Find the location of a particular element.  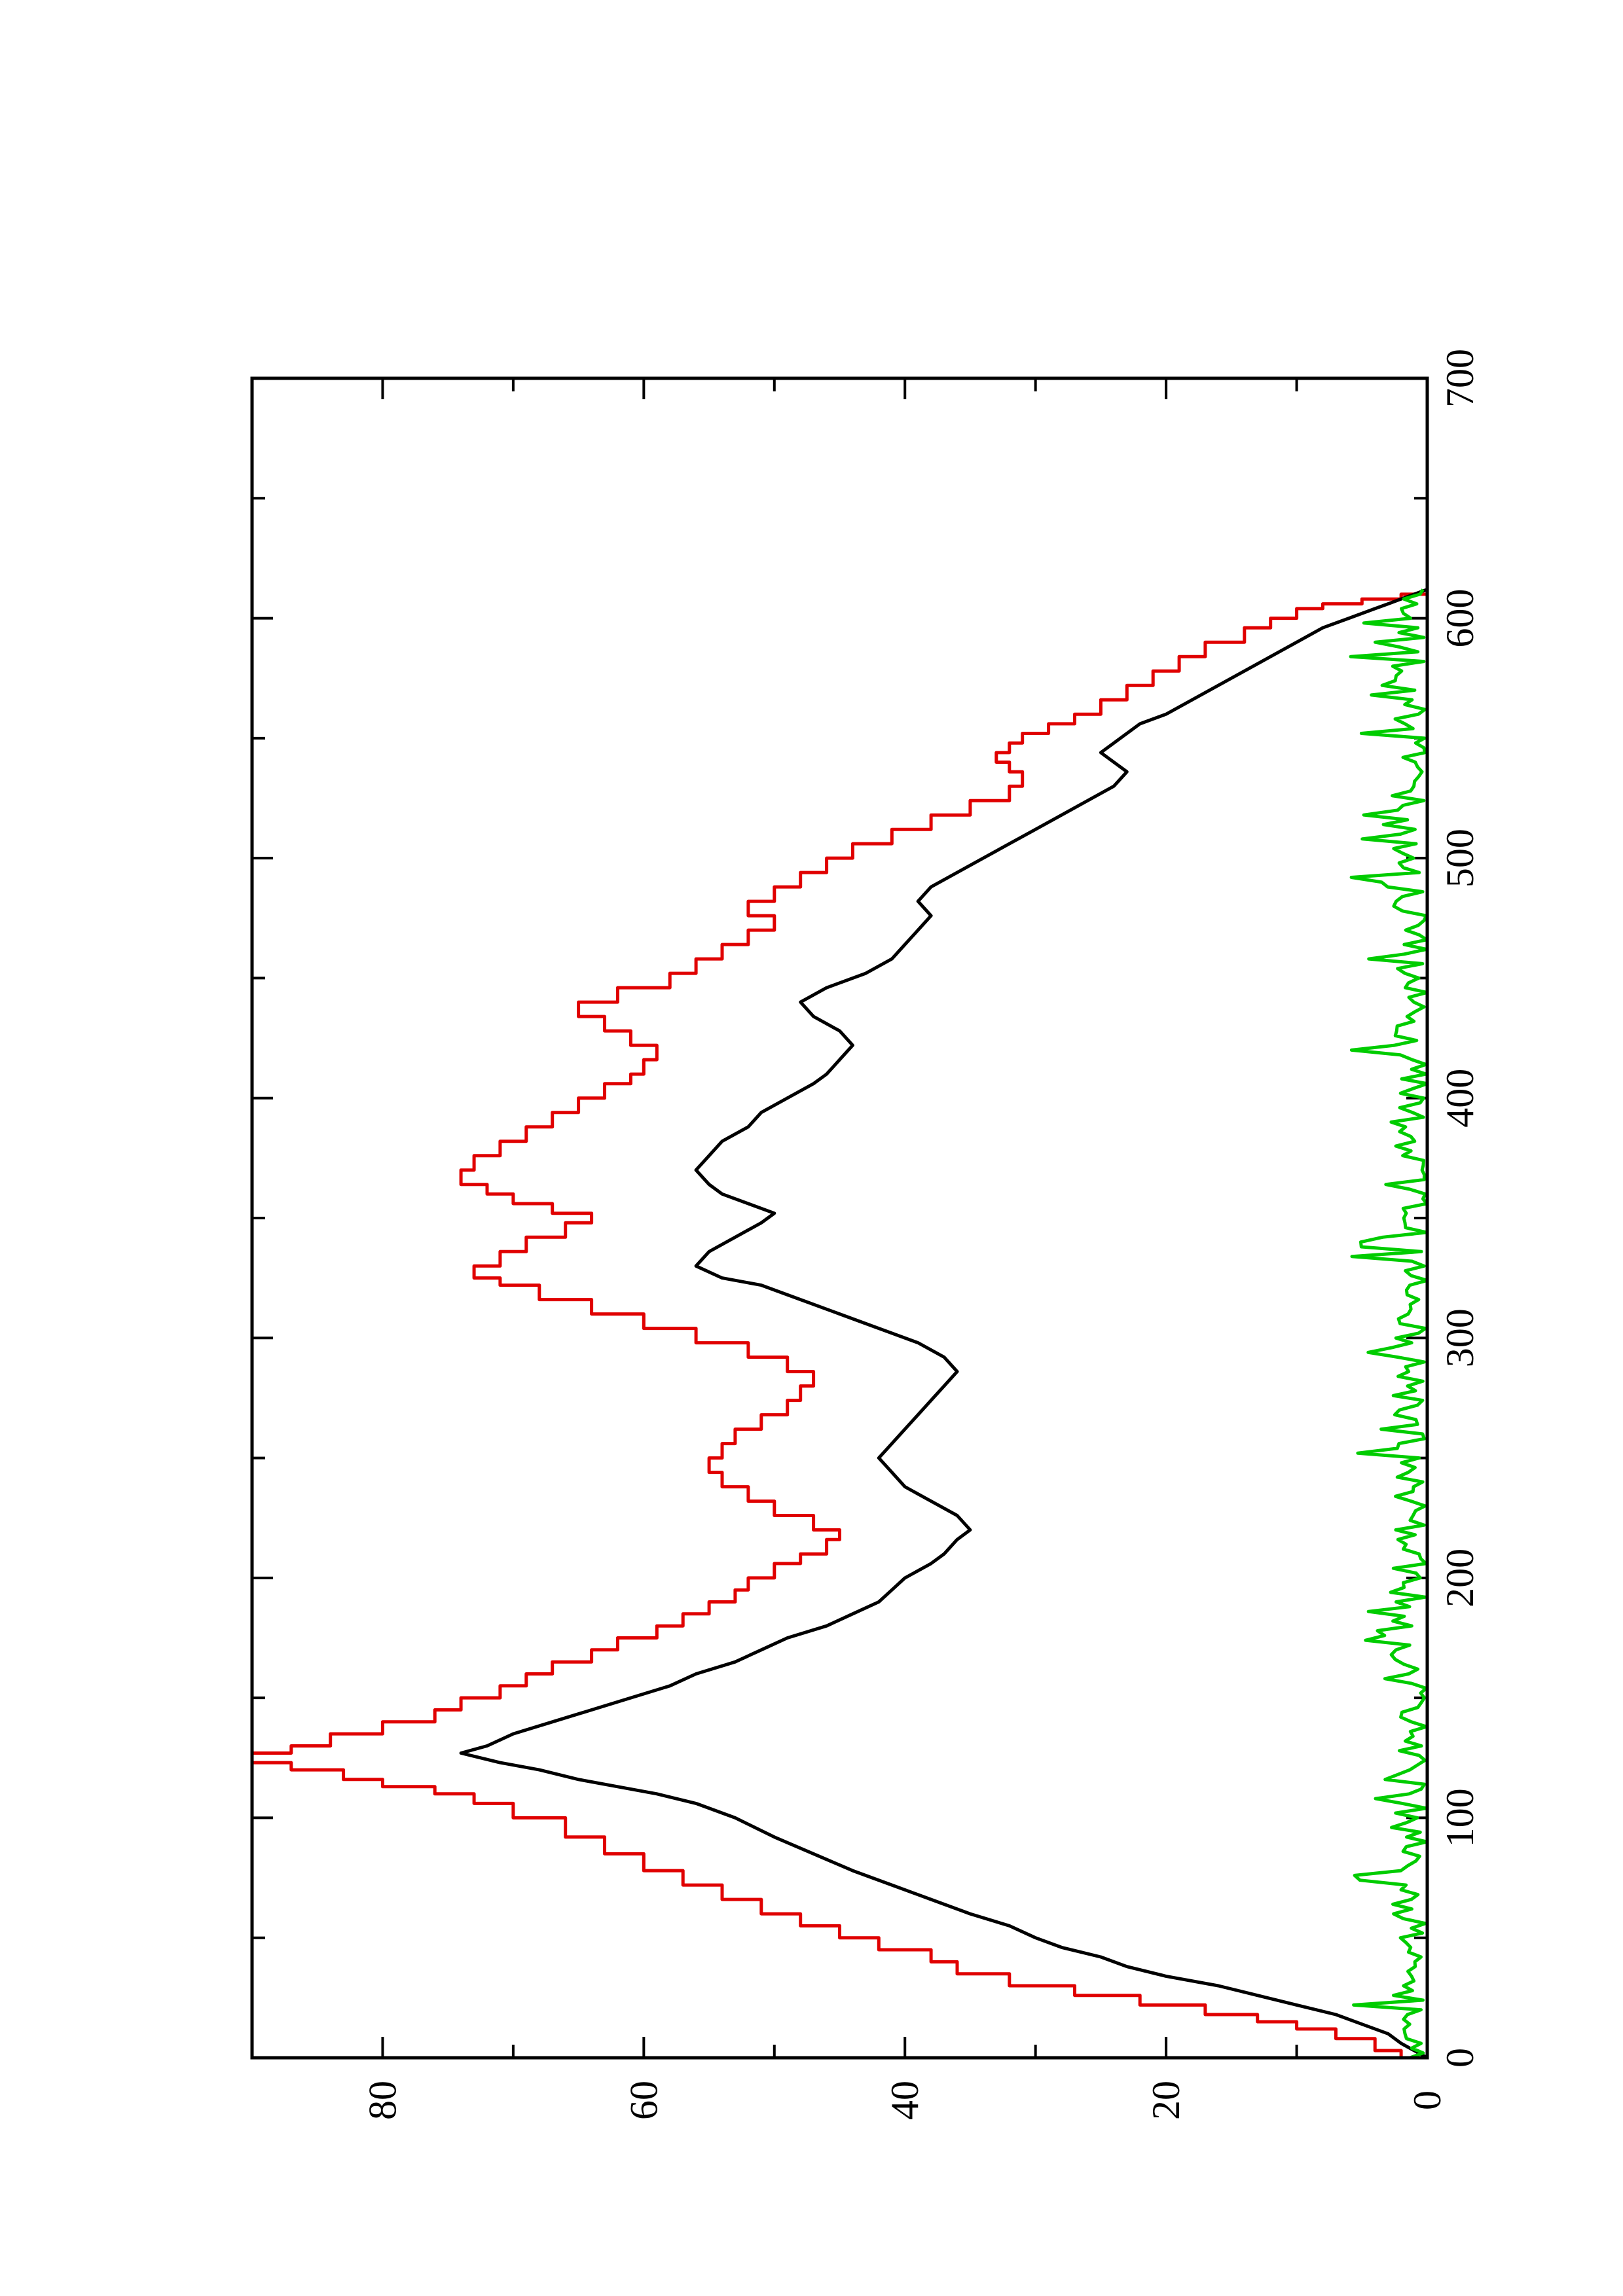

x-tick-label: 100 is located at coordinates (1460, 1817).